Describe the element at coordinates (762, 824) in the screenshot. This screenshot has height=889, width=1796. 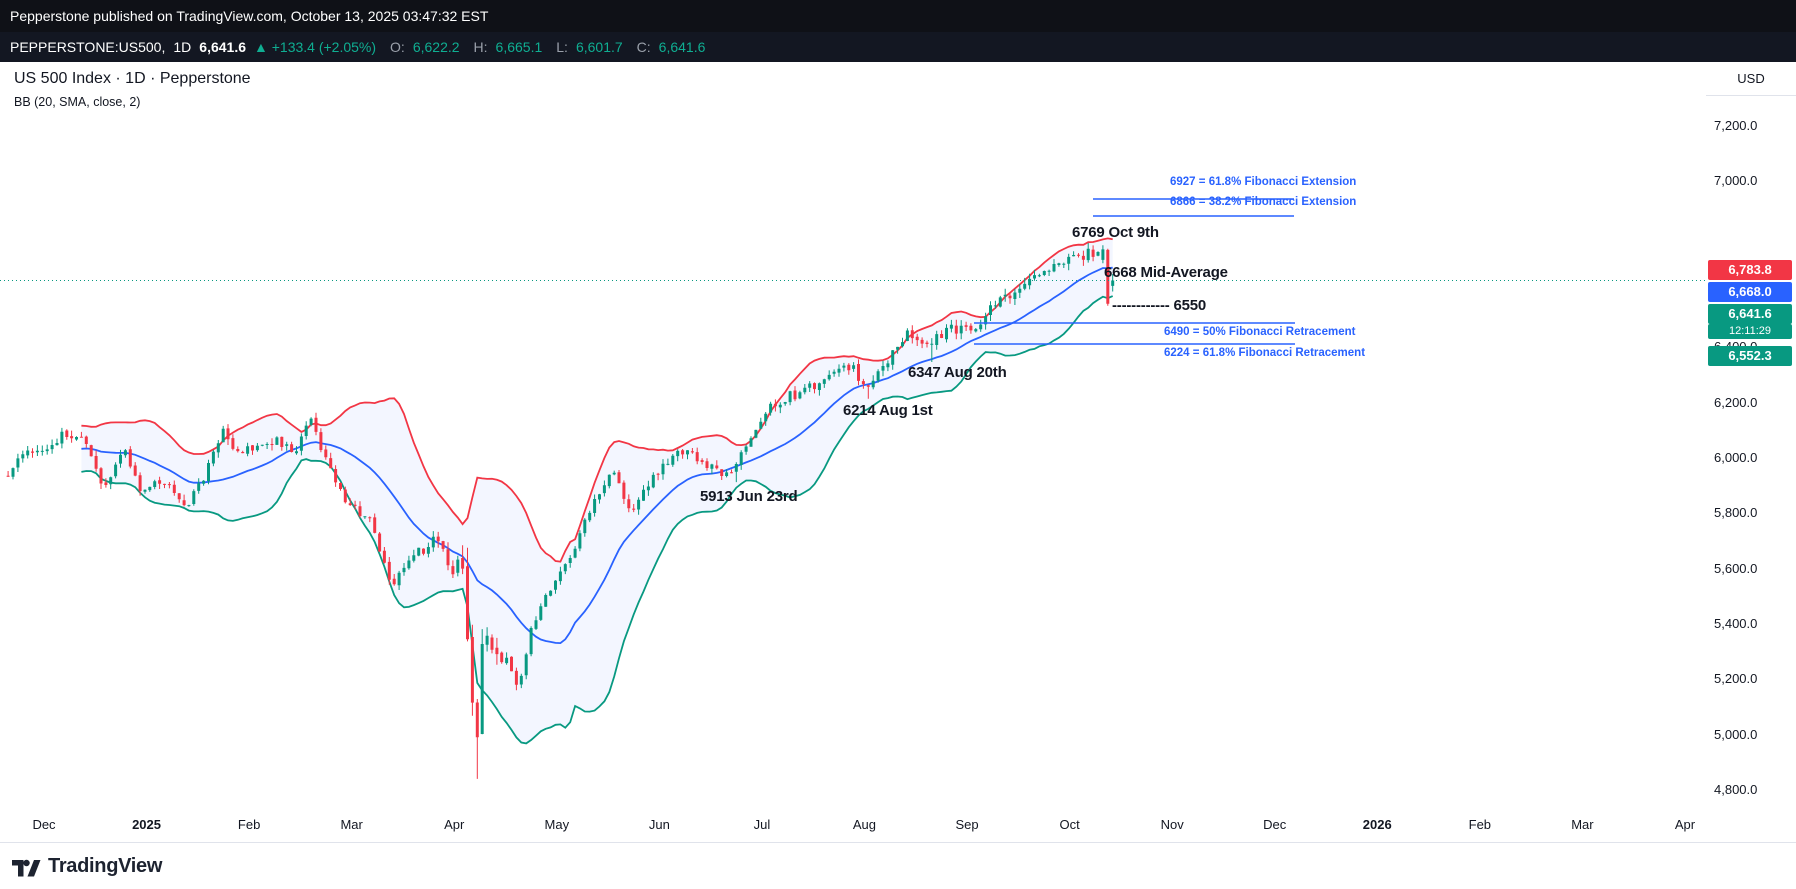
I see `time-tick: Jul` at that location.